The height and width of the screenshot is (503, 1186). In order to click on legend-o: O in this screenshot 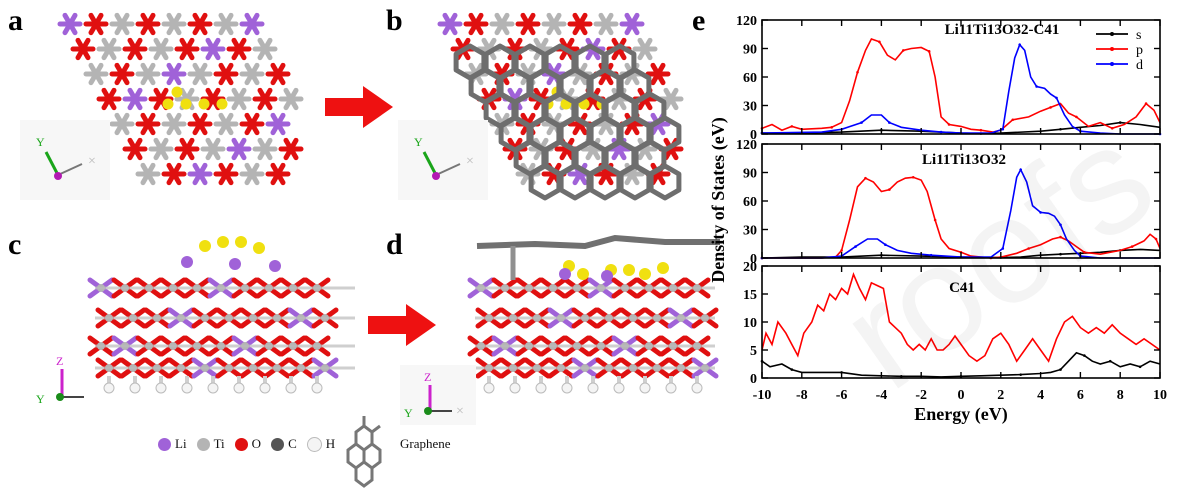, I will do `click(247, 444)`.